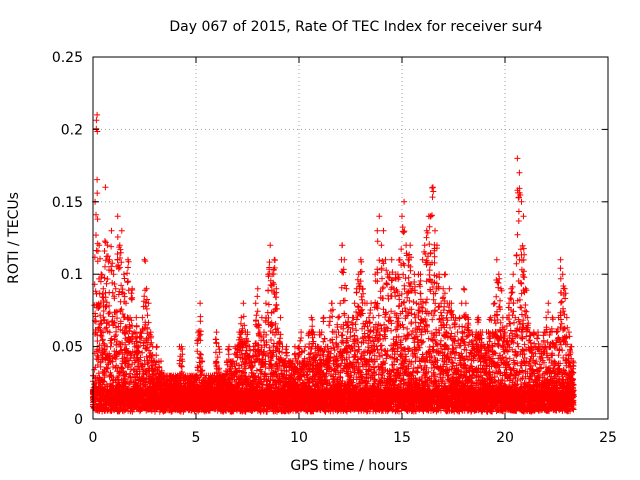 The width and height of the screenshot is (640, 480). Describe the element at coordinates (72, 275) in the screenshot. I see `y-tick-label: 0.1` at that location.